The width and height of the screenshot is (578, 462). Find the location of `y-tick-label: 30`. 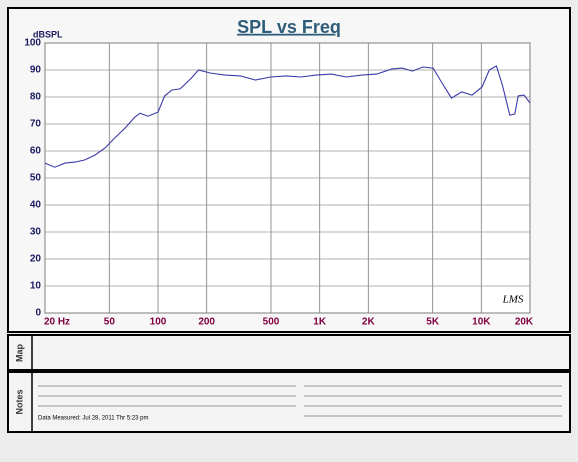

y-tick-label: 30 is located at coordinates (36, 232).